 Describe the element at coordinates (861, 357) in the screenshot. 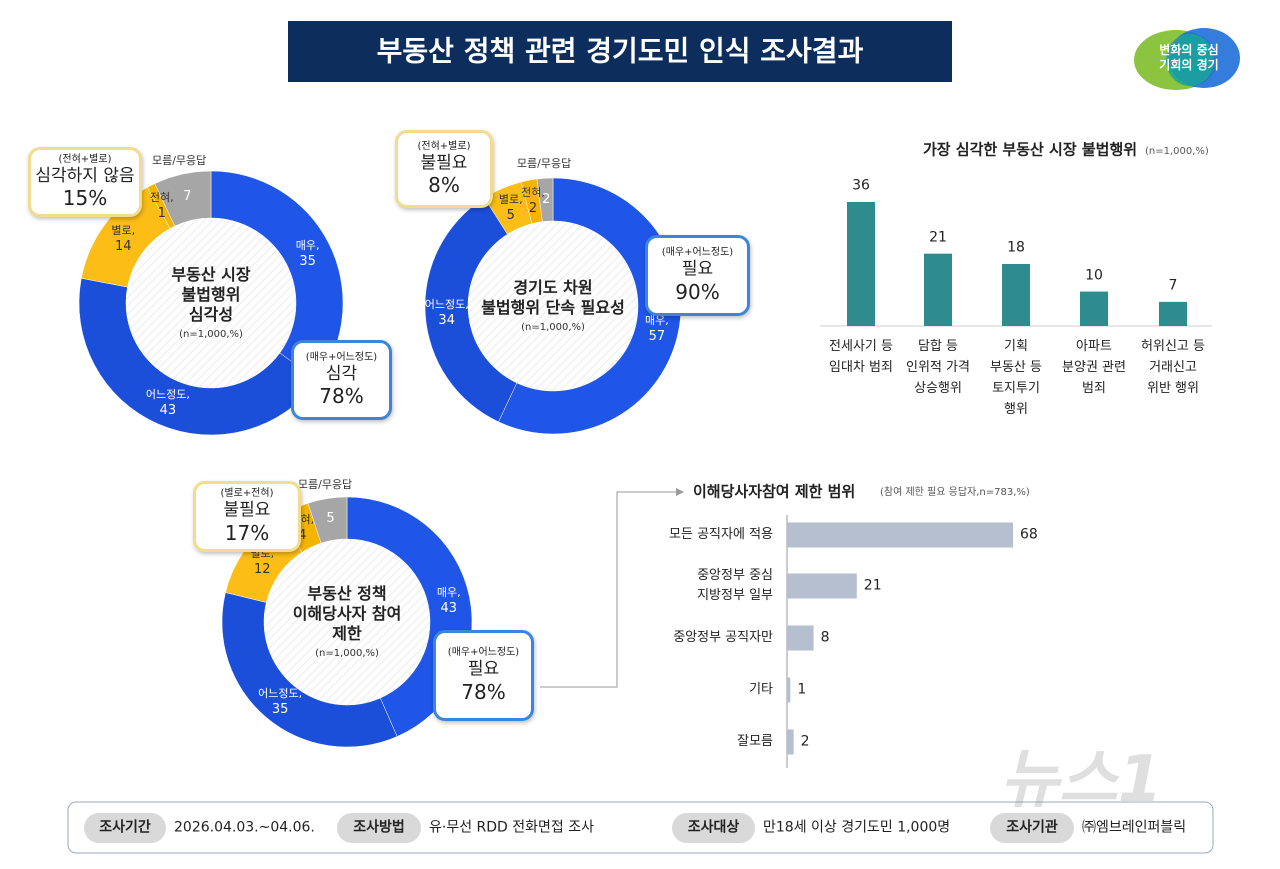

I see `x-tick-label: 전세사기 등 임대차 범죄` at that location.